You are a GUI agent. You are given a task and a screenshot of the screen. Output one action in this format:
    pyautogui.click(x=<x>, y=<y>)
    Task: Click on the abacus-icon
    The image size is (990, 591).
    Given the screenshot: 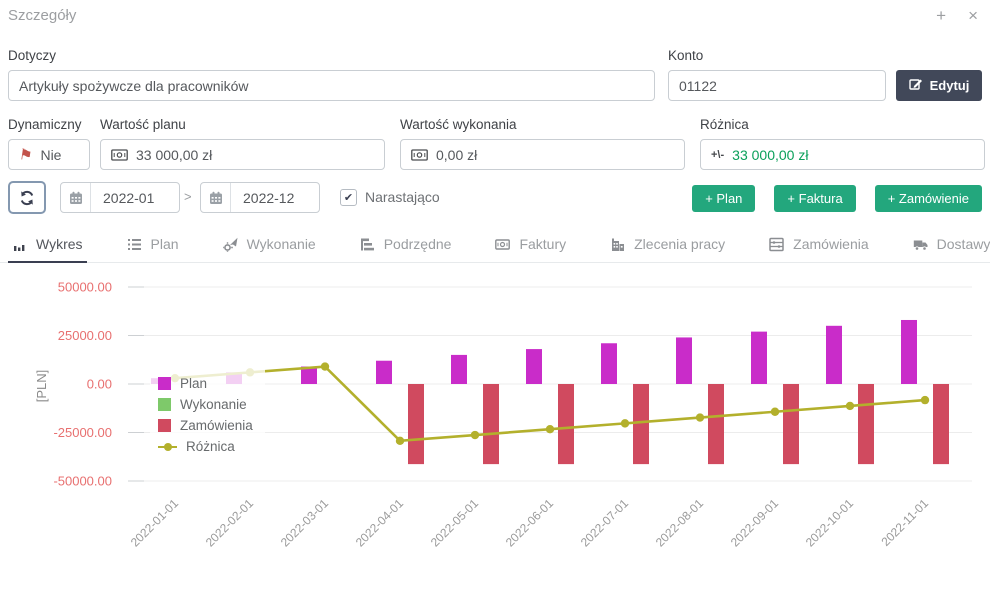 What is the action you would take?
    pyautogui.click(x=776, y=244)
    